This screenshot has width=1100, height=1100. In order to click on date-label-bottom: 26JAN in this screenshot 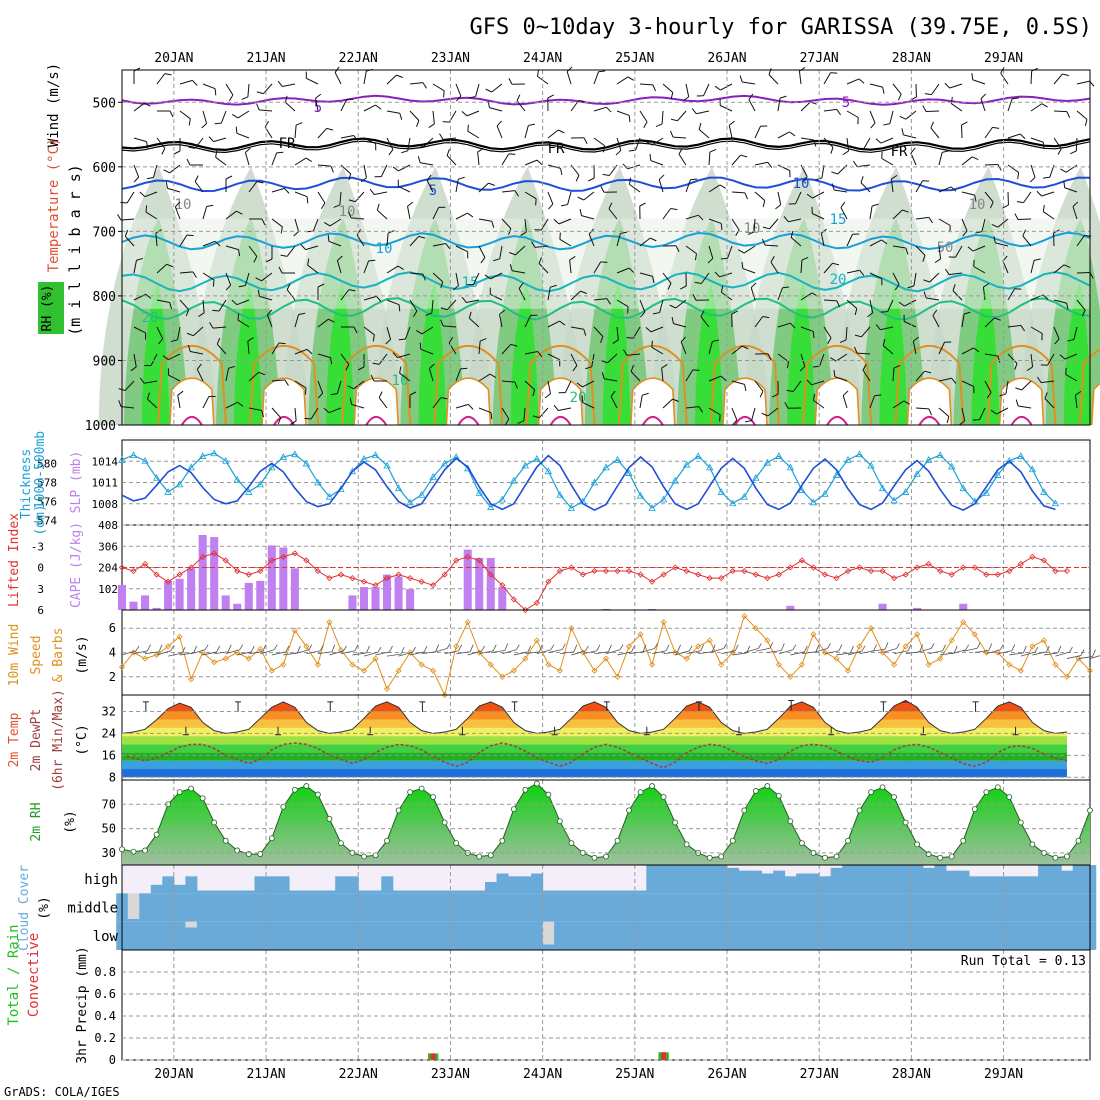, I will do `click(726, 1074)`.